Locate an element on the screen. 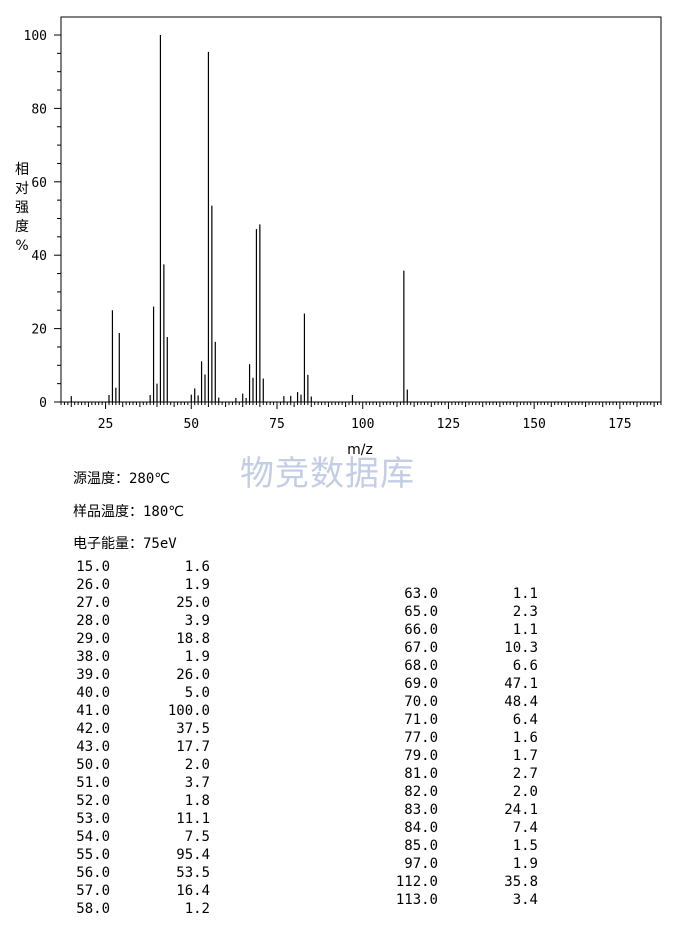  peak-table-row: 42.0 37.5 is located at coordinates (137, 729).